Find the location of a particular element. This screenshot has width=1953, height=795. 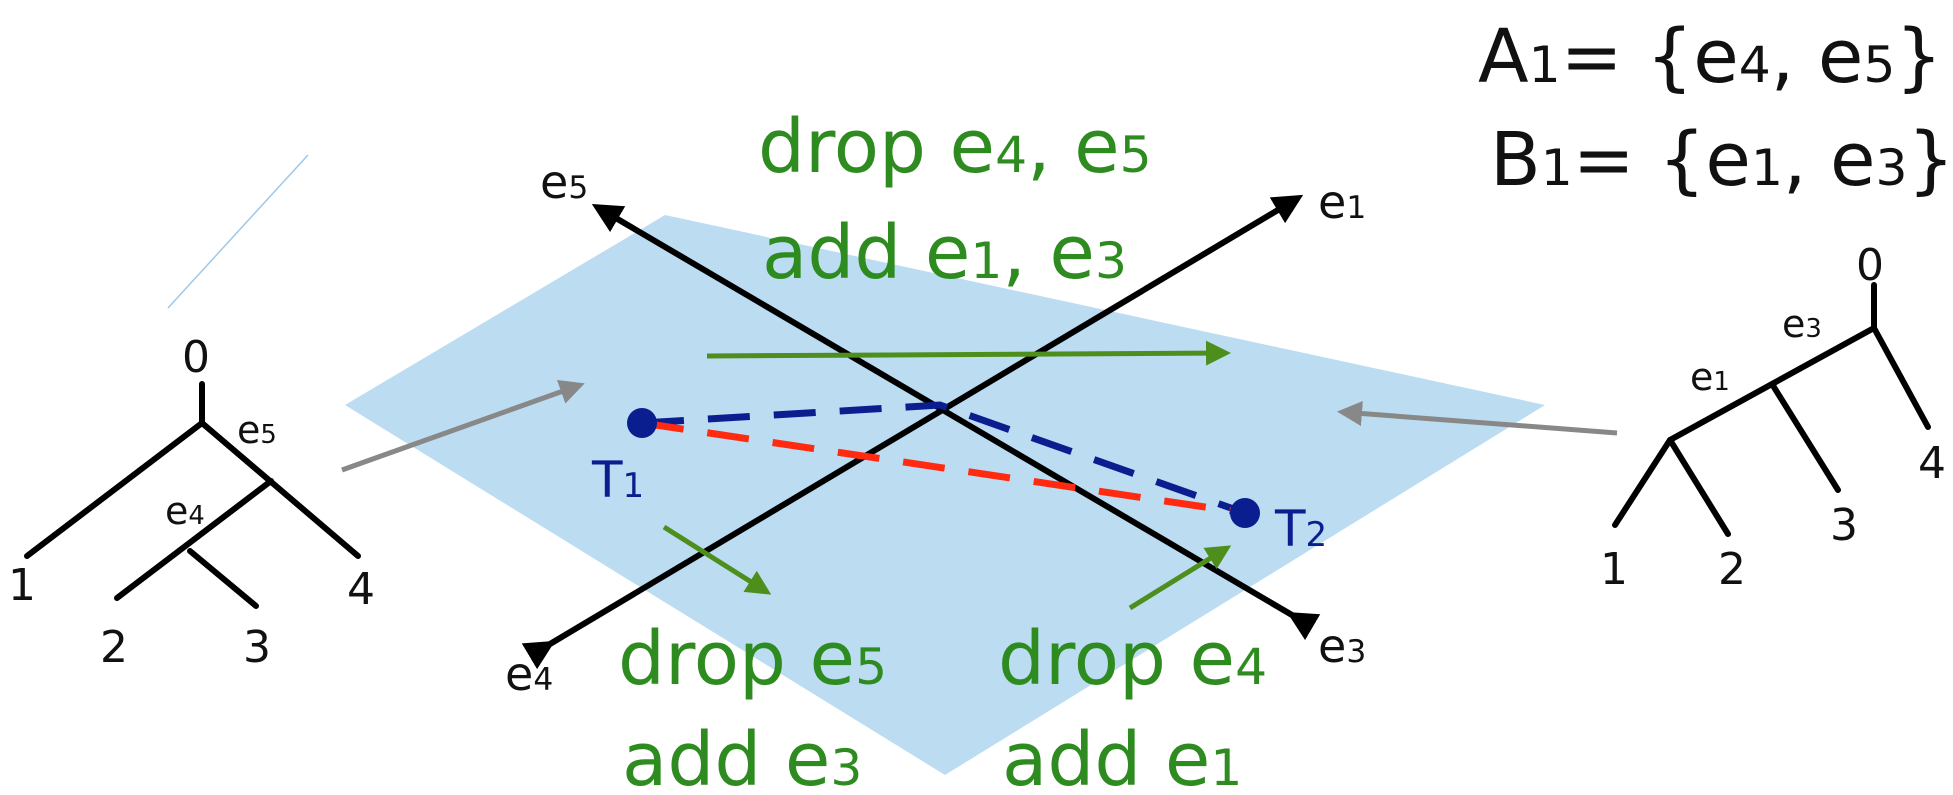

axis-label-e4: e4 is located at coordinates (529, 674).